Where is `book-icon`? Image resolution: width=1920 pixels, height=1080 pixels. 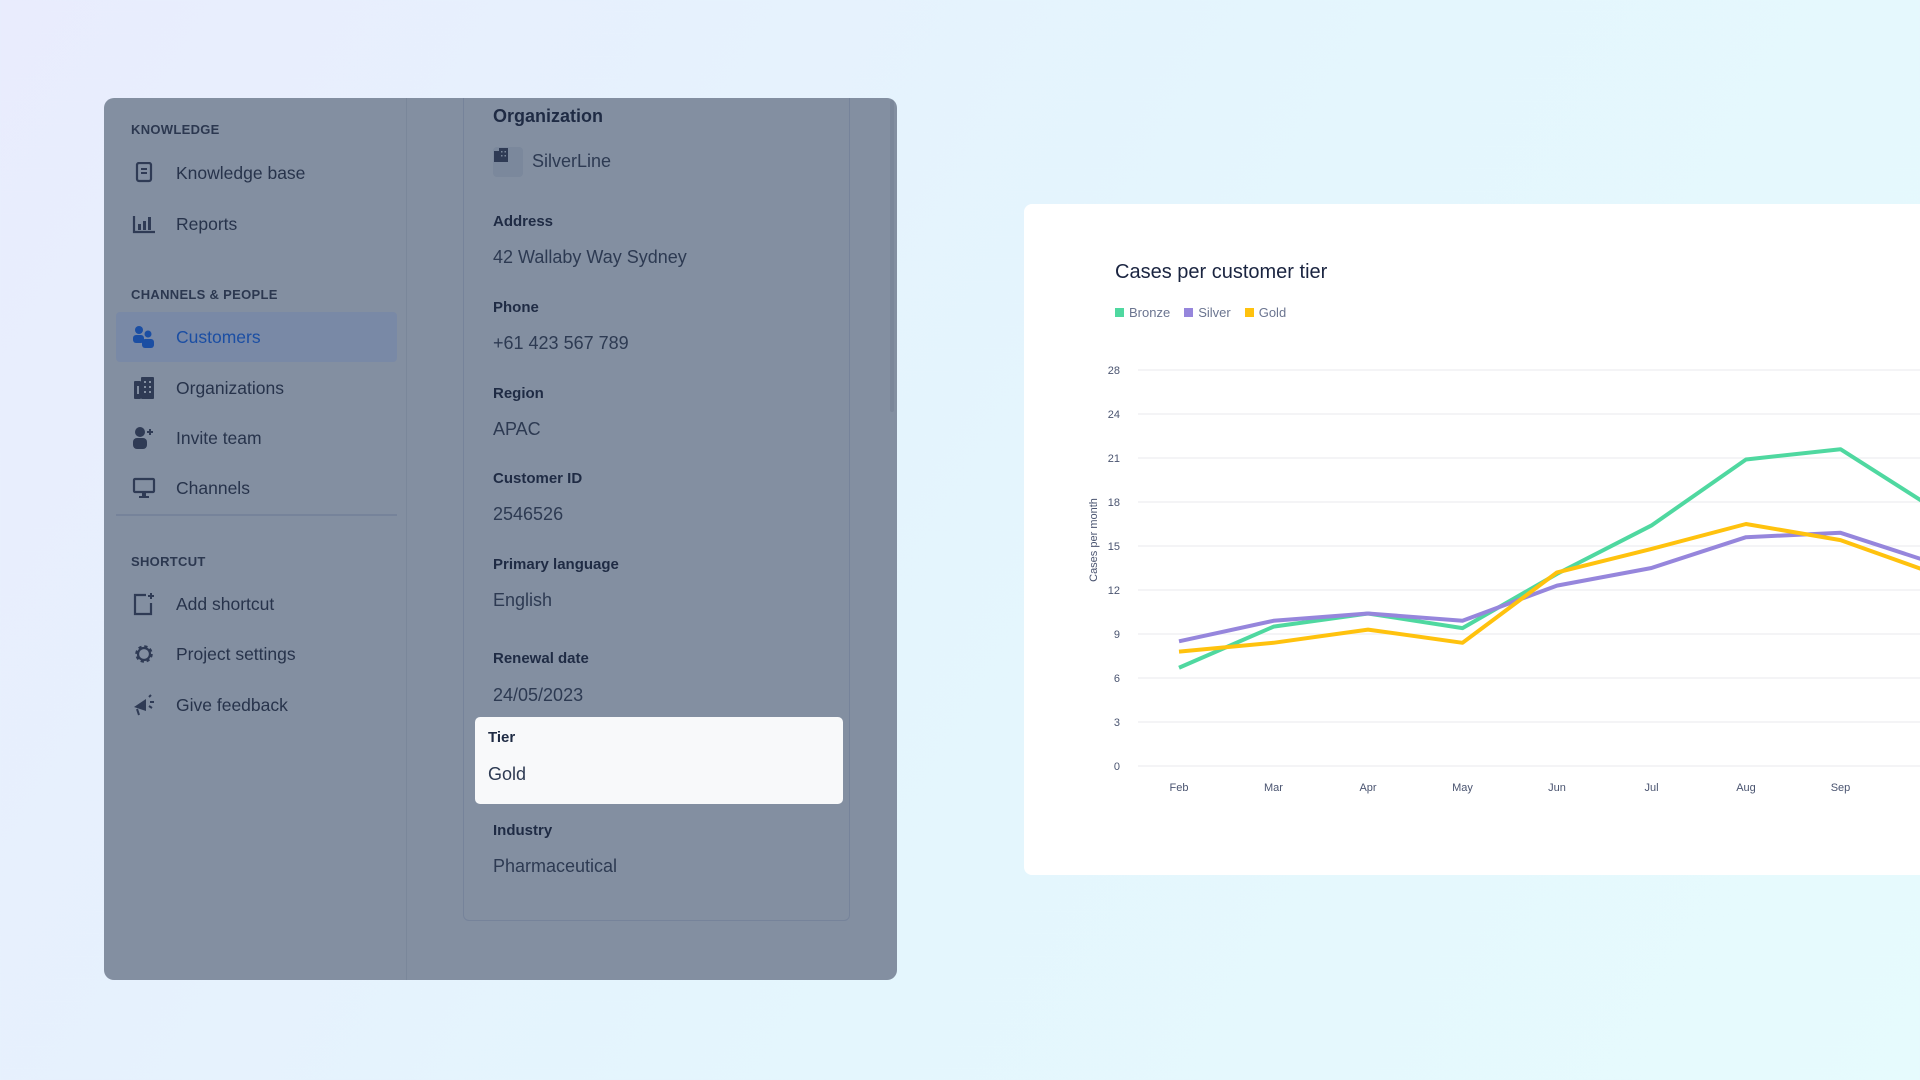
book-icon is located at coordinates (144, 173).